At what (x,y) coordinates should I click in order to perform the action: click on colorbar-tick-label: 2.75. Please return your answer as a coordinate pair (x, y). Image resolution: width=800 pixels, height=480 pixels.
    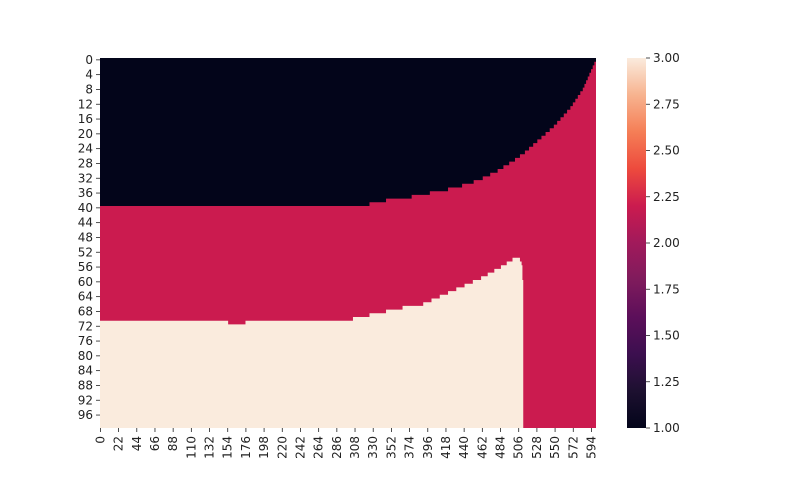
    Looking at the image, I should click on (666, 104).